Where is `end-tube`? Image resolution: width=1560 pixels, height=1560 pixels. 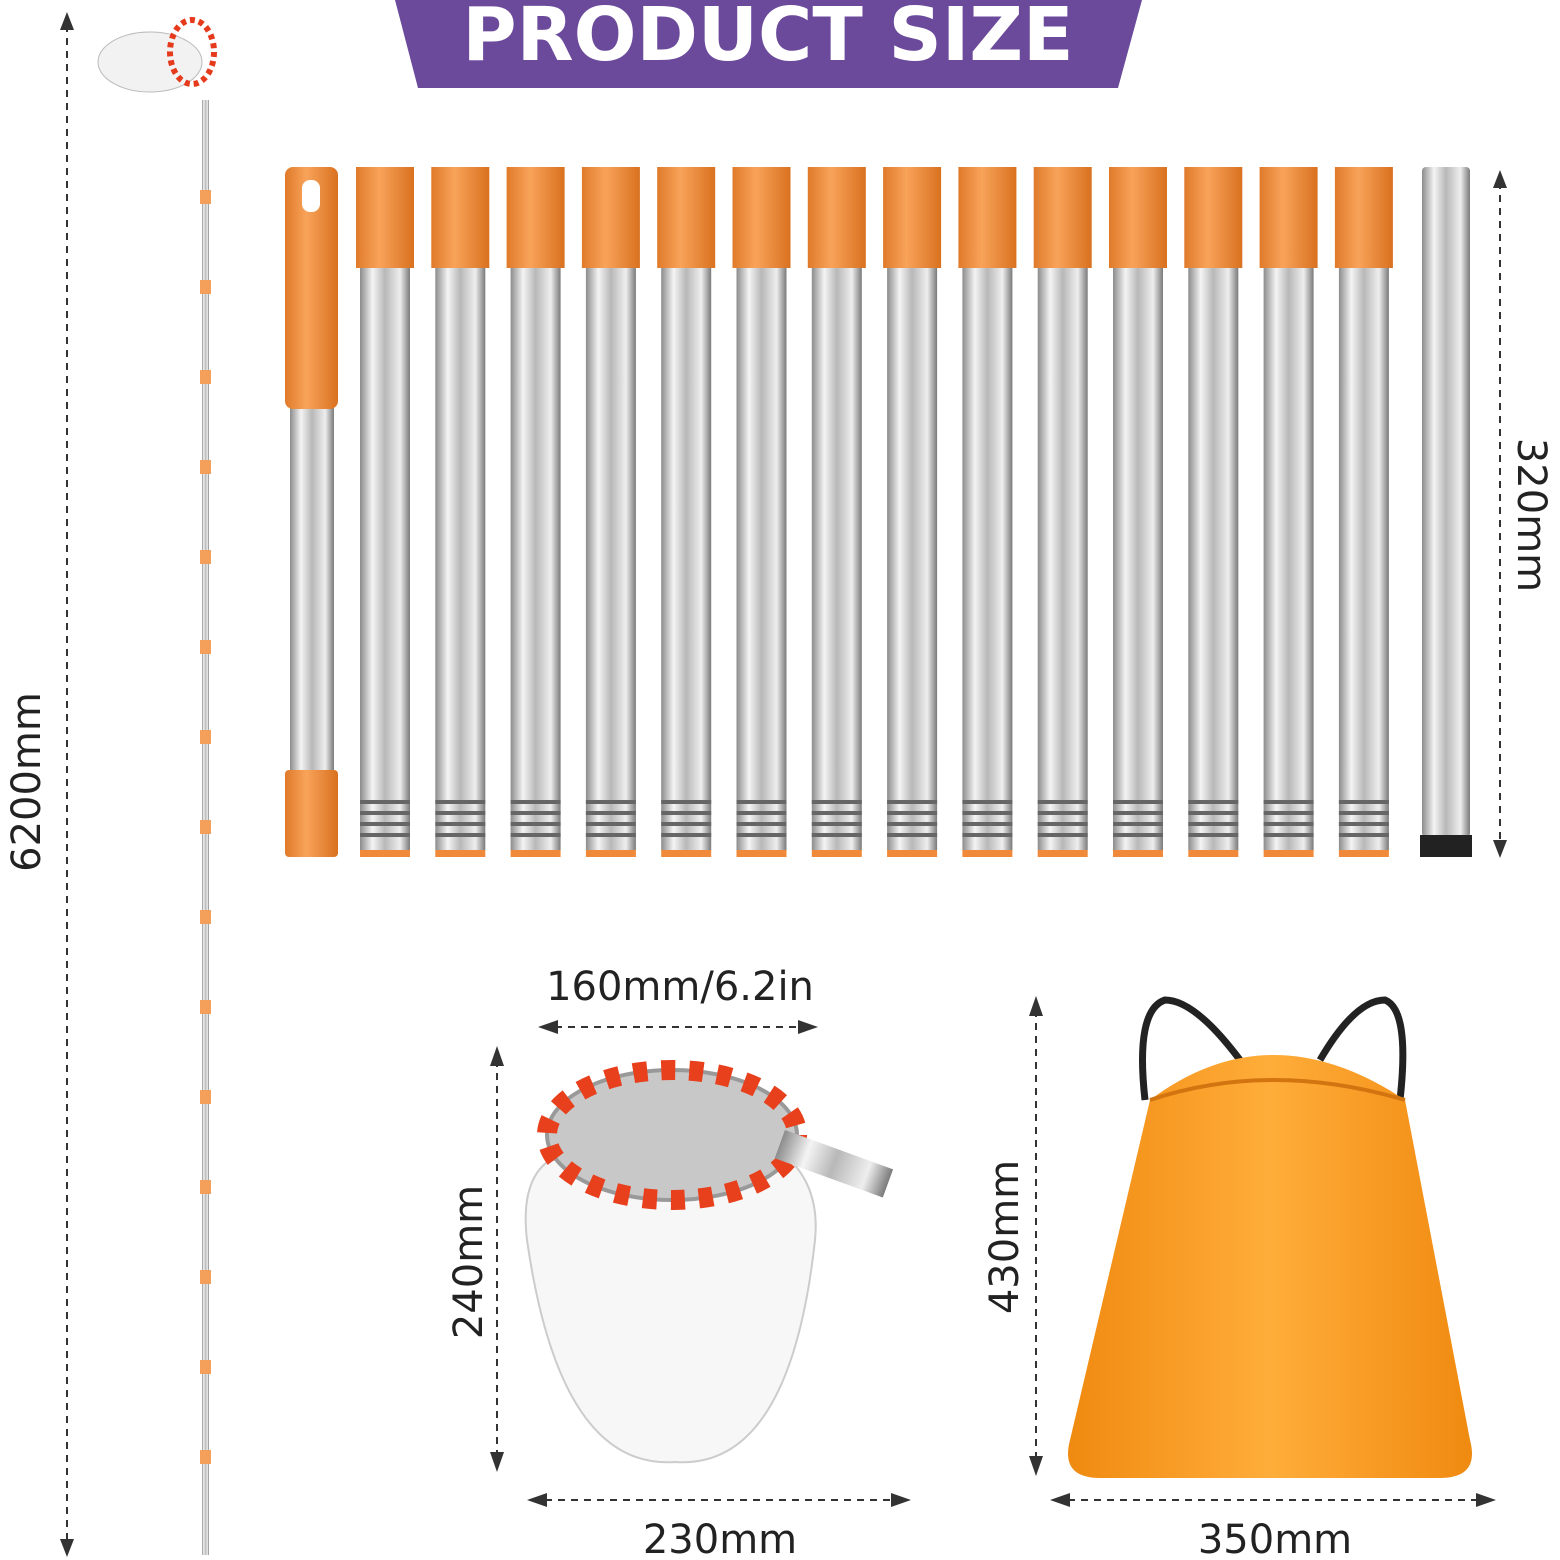
end-tube is located at coordinates (1446, 502).